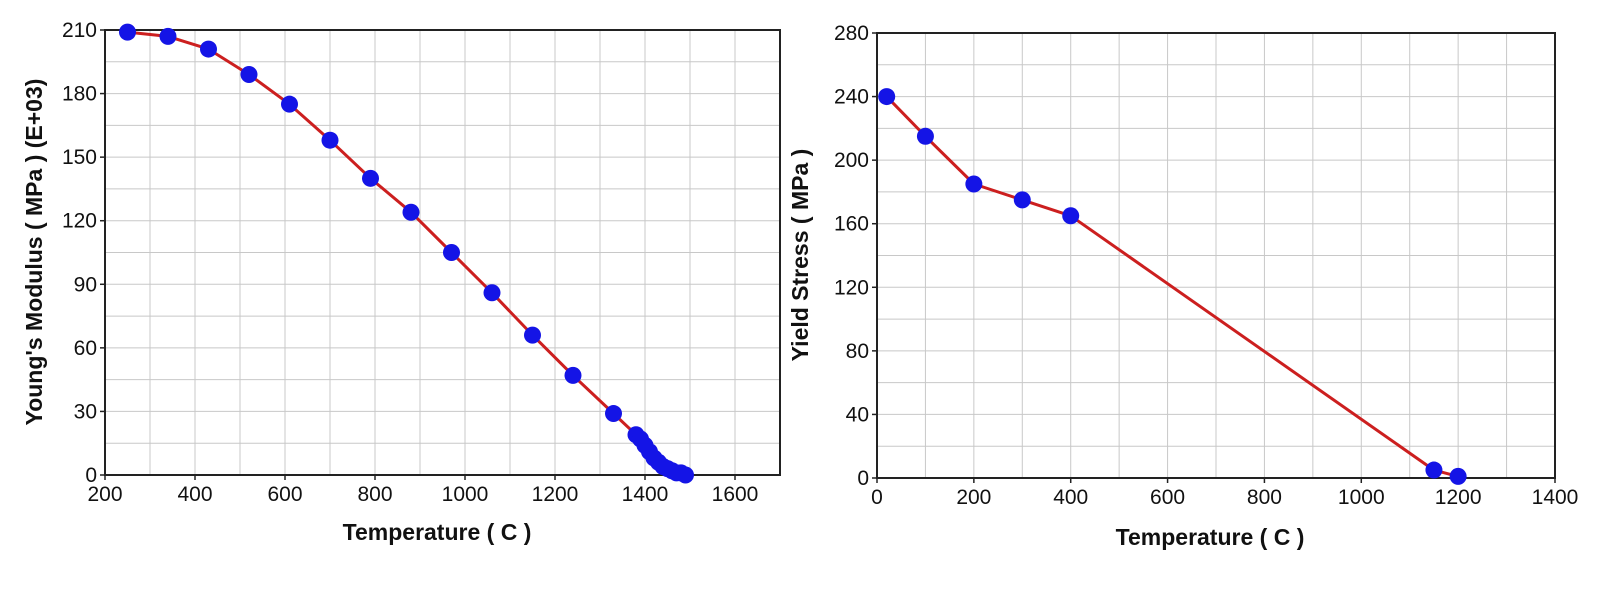 The height and width of the screenshot is (595, 1621). Describe the element at coordinates (851, 224) in the screenshot. I see `yield-y-tick-label: 160` at that location.